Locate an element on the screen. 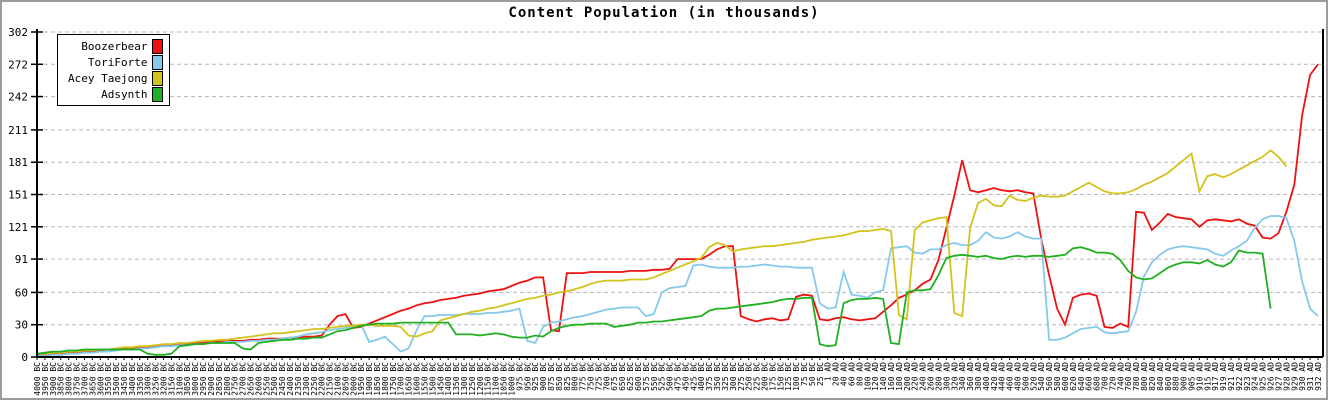 Image resolution: width=1328 pixels, height=400 pixels. x-tick-label: 2650 BC is located at coordinates (251, 379).